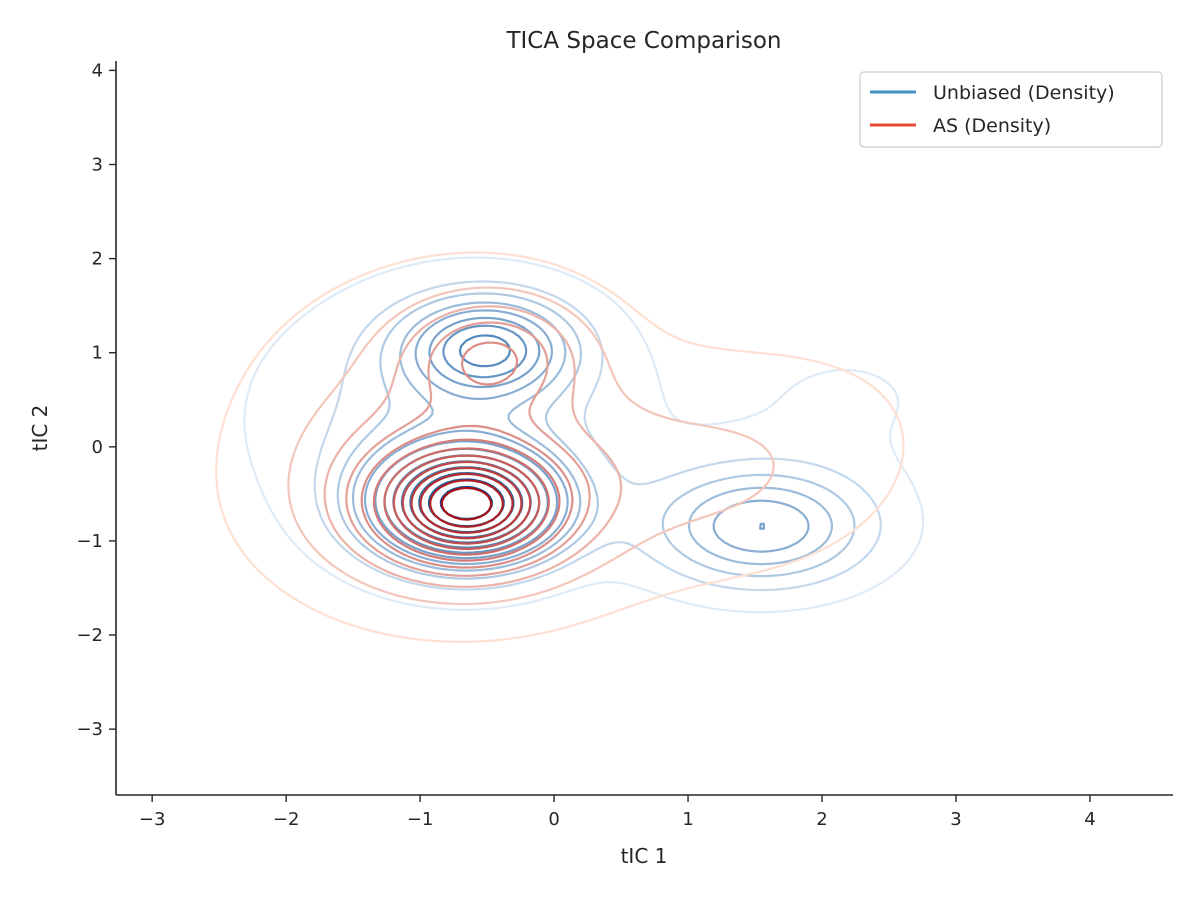  What do you see at coordinates (286, 819) in the screenshot?
I see `x-tick-label: −2` at bounding box center [286, 819].